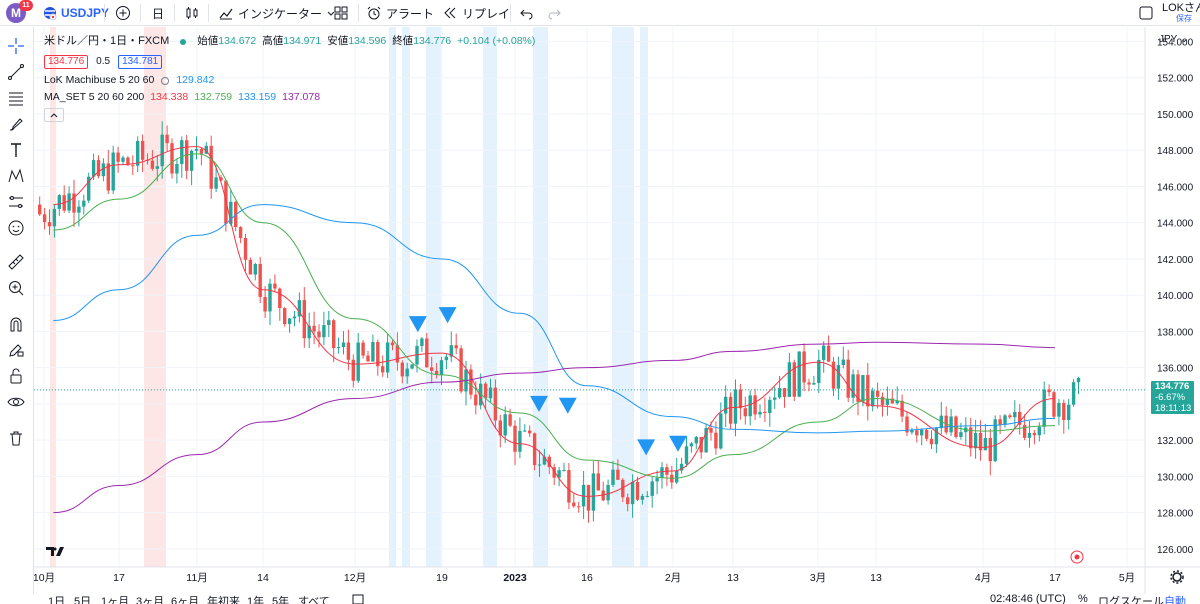  Describe the element at coordinates (16, 150) in the screenshot. I see `text-tool` at that location.